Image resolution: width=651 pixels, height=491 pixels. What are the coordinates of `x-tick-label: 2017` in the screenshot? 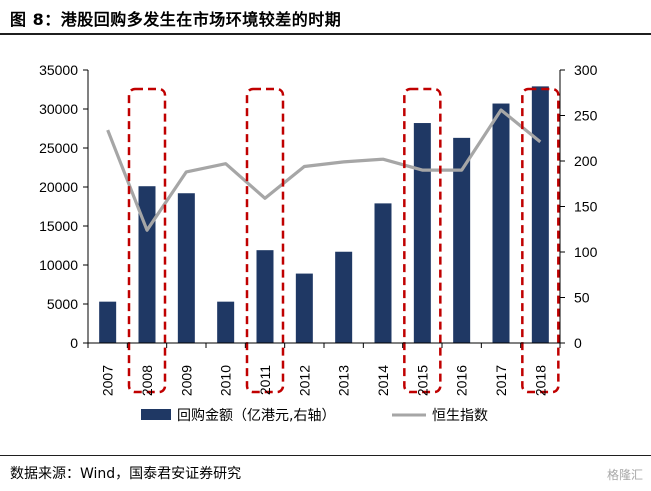 It's located at (501, 380).